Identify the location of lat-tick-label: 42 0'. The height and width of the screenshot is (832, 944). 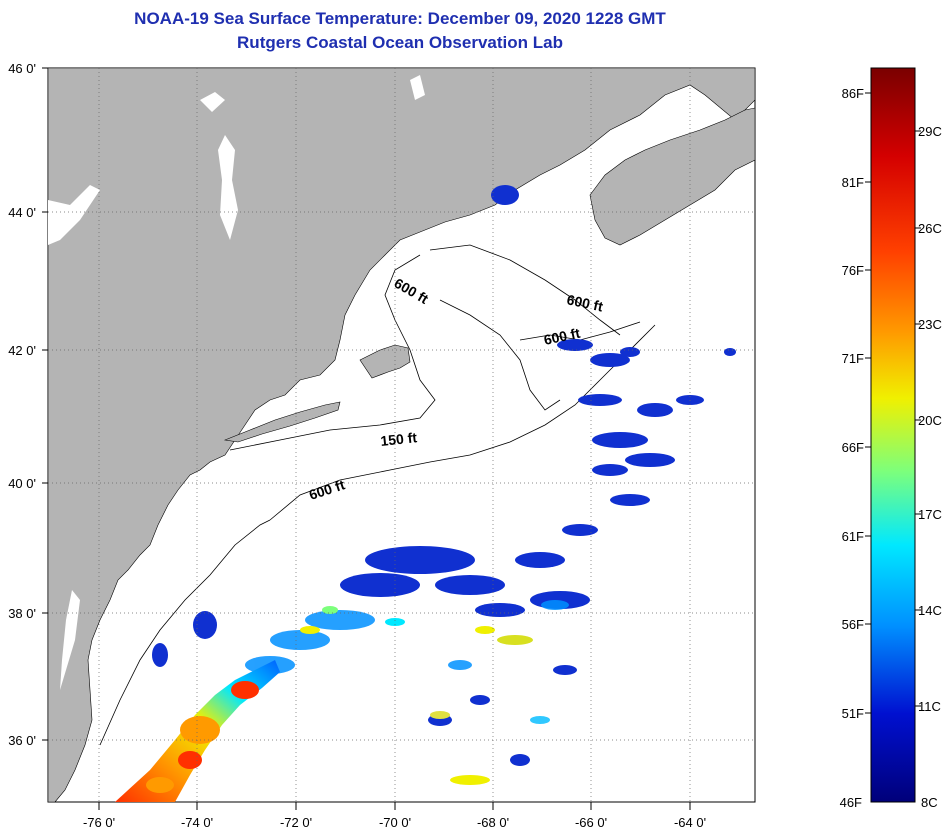
(22, 350).